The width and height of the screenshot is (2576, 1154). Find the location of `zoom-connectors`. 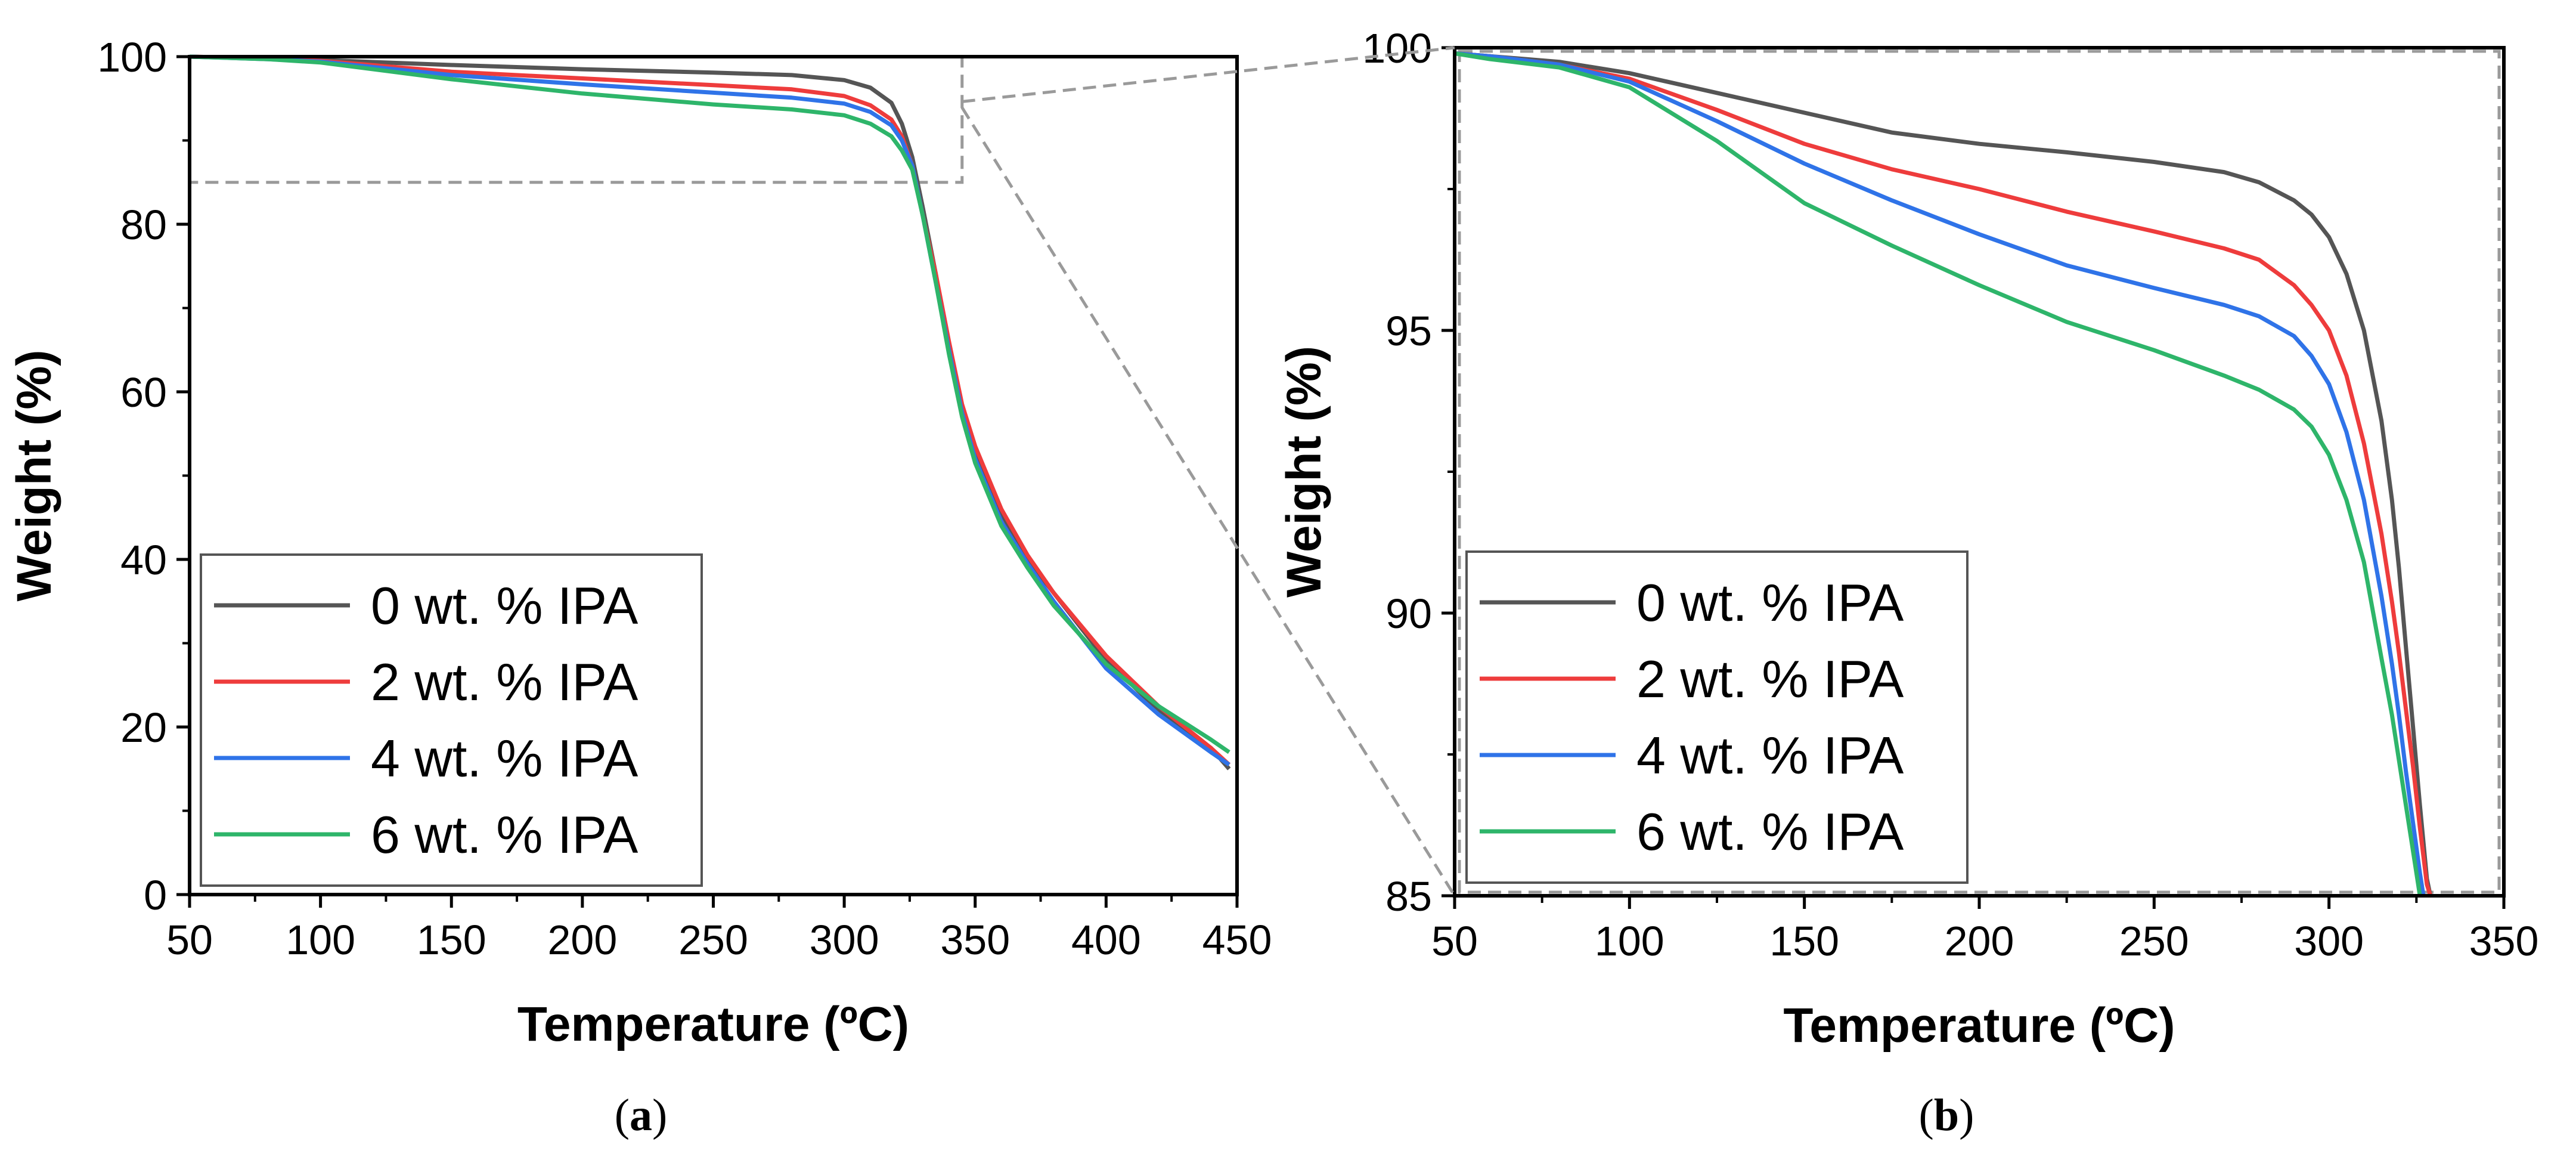

zoom-connectors is located at coordinates (1208, 472).